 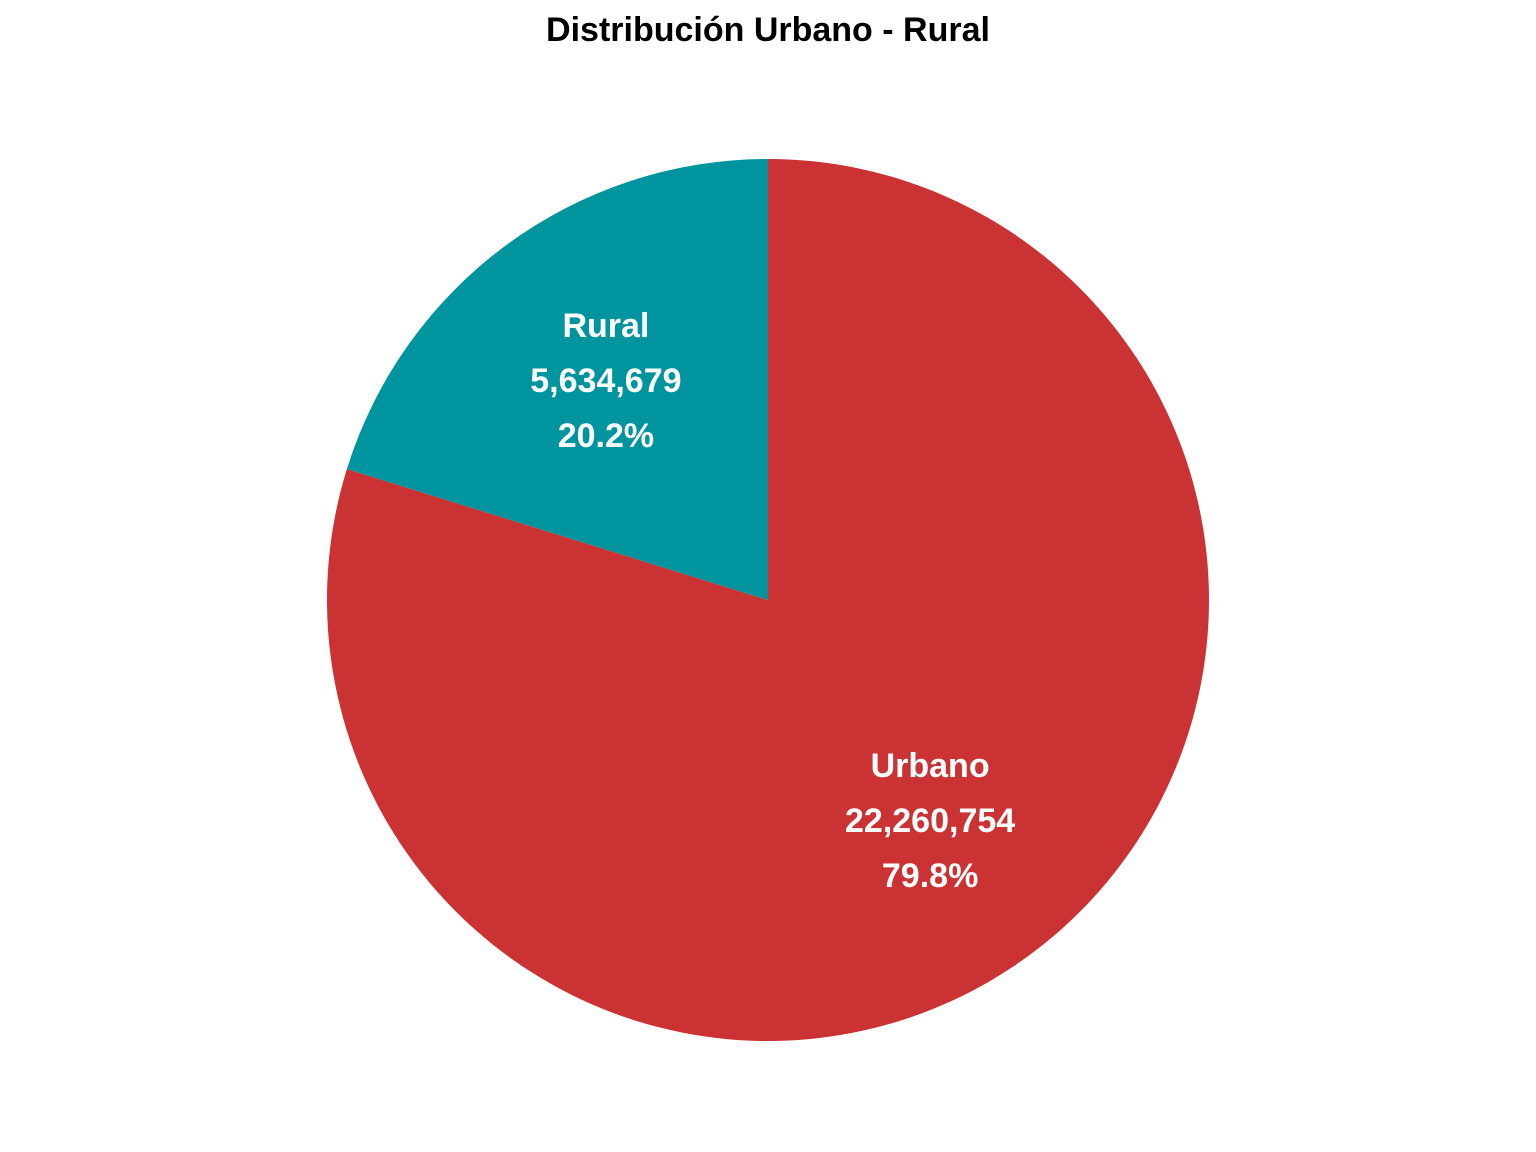 What do you see at coordinates (605, 381) in the screenshot?
I see `slice-label-value-rural: 5,634,679` at bounding box center [605, 381].